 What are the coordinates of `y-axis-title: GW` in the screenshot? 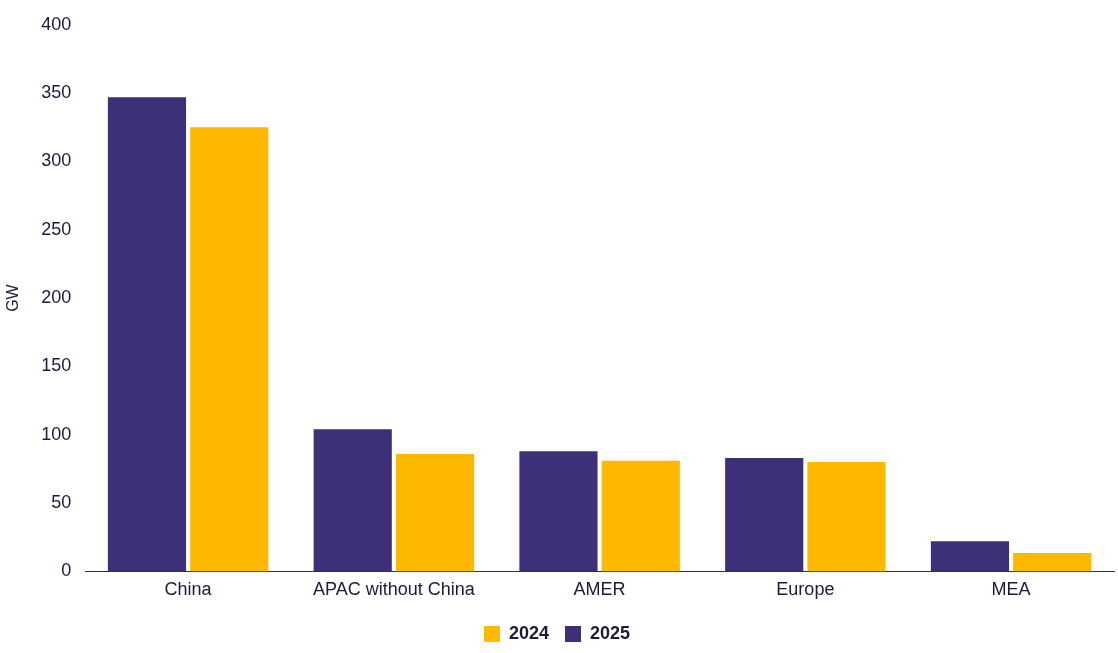 It's located at (13, 297).